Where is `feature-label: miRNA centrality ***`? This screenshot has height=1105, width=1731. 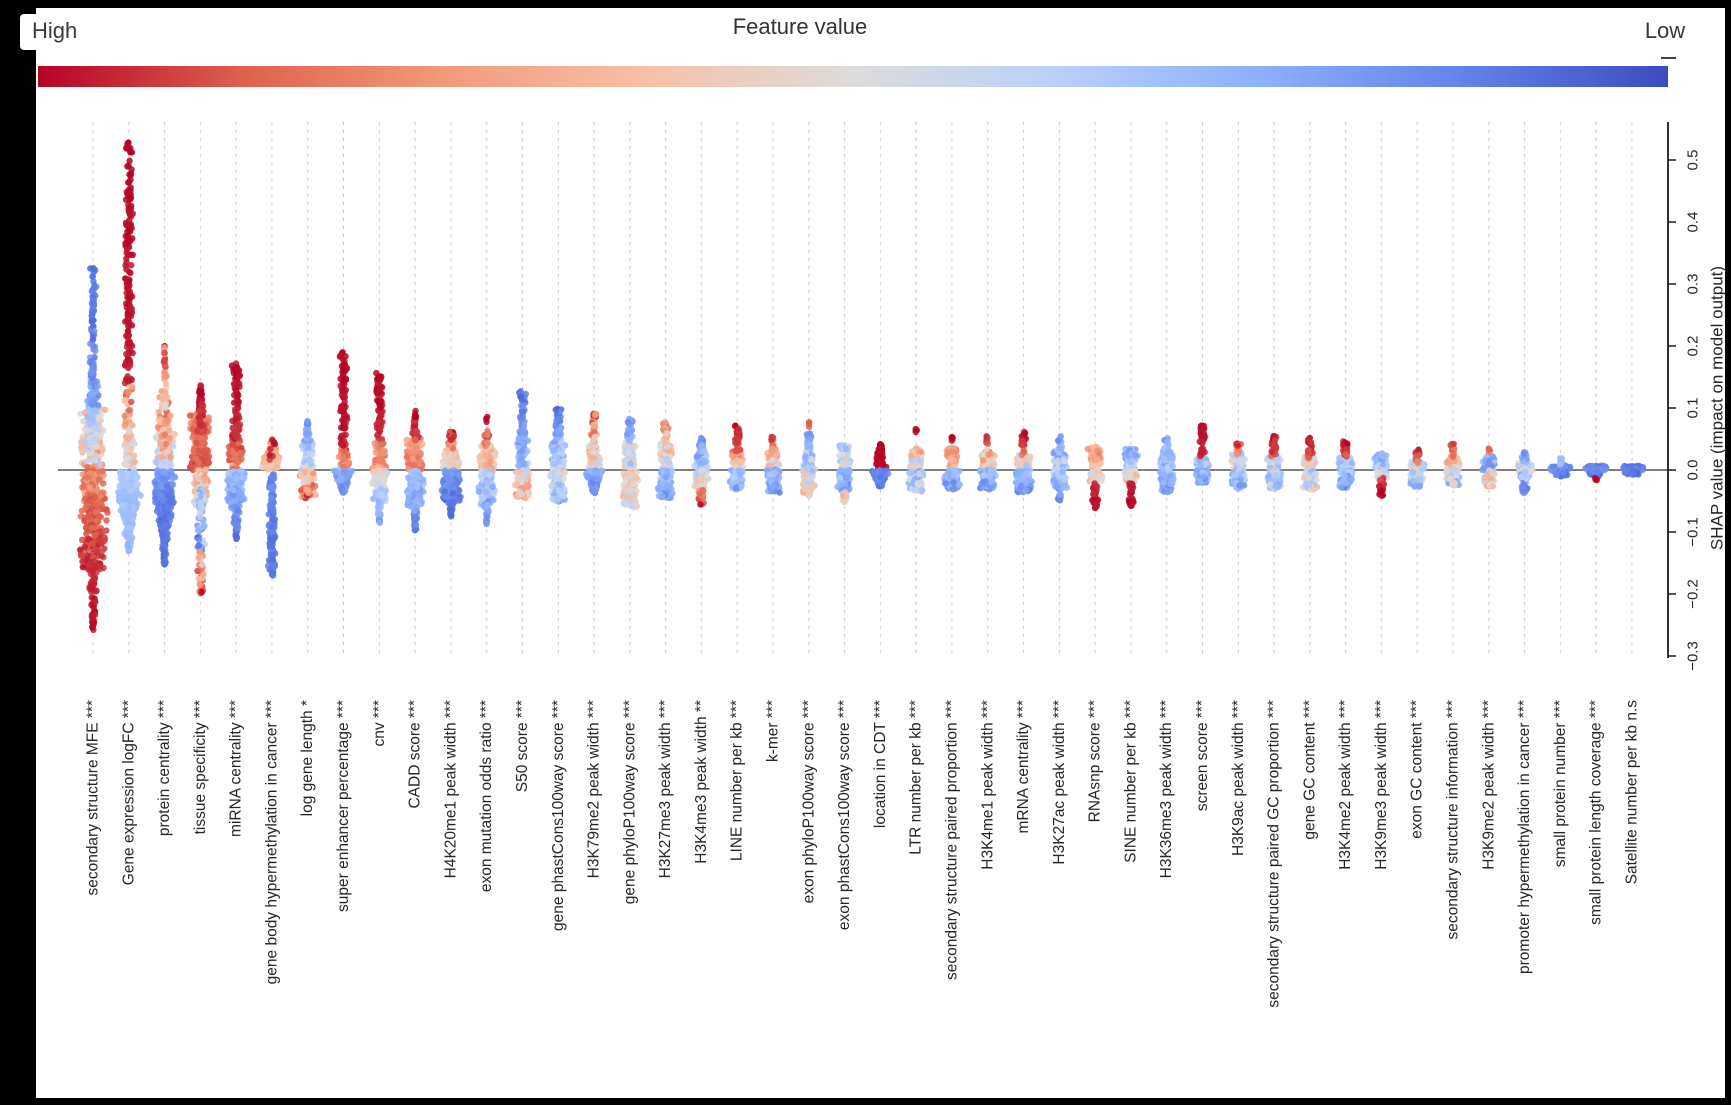
feature-label: miRNA centrality *** is located at coordinates (236, 768).